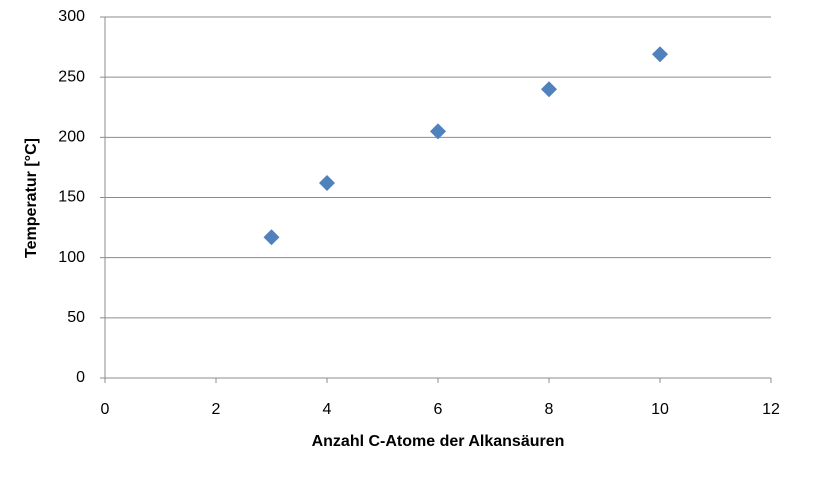 This screenshot has width=819, height=477. What do you see at coordinates (71, 257) in the screenshot?
I see `y-tick-label: 100` at bounding box center [71, 257].